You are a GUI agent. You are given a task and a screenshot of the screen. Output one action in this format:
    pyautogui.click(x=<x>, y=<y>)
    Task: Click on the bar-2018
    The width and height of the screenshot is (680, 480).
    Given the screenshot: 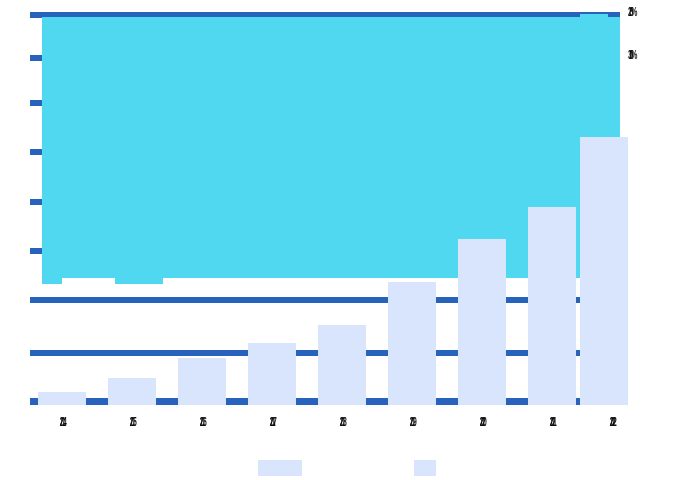 What is the action you would take?
    pyautogui.click(x=342, y=365)
    